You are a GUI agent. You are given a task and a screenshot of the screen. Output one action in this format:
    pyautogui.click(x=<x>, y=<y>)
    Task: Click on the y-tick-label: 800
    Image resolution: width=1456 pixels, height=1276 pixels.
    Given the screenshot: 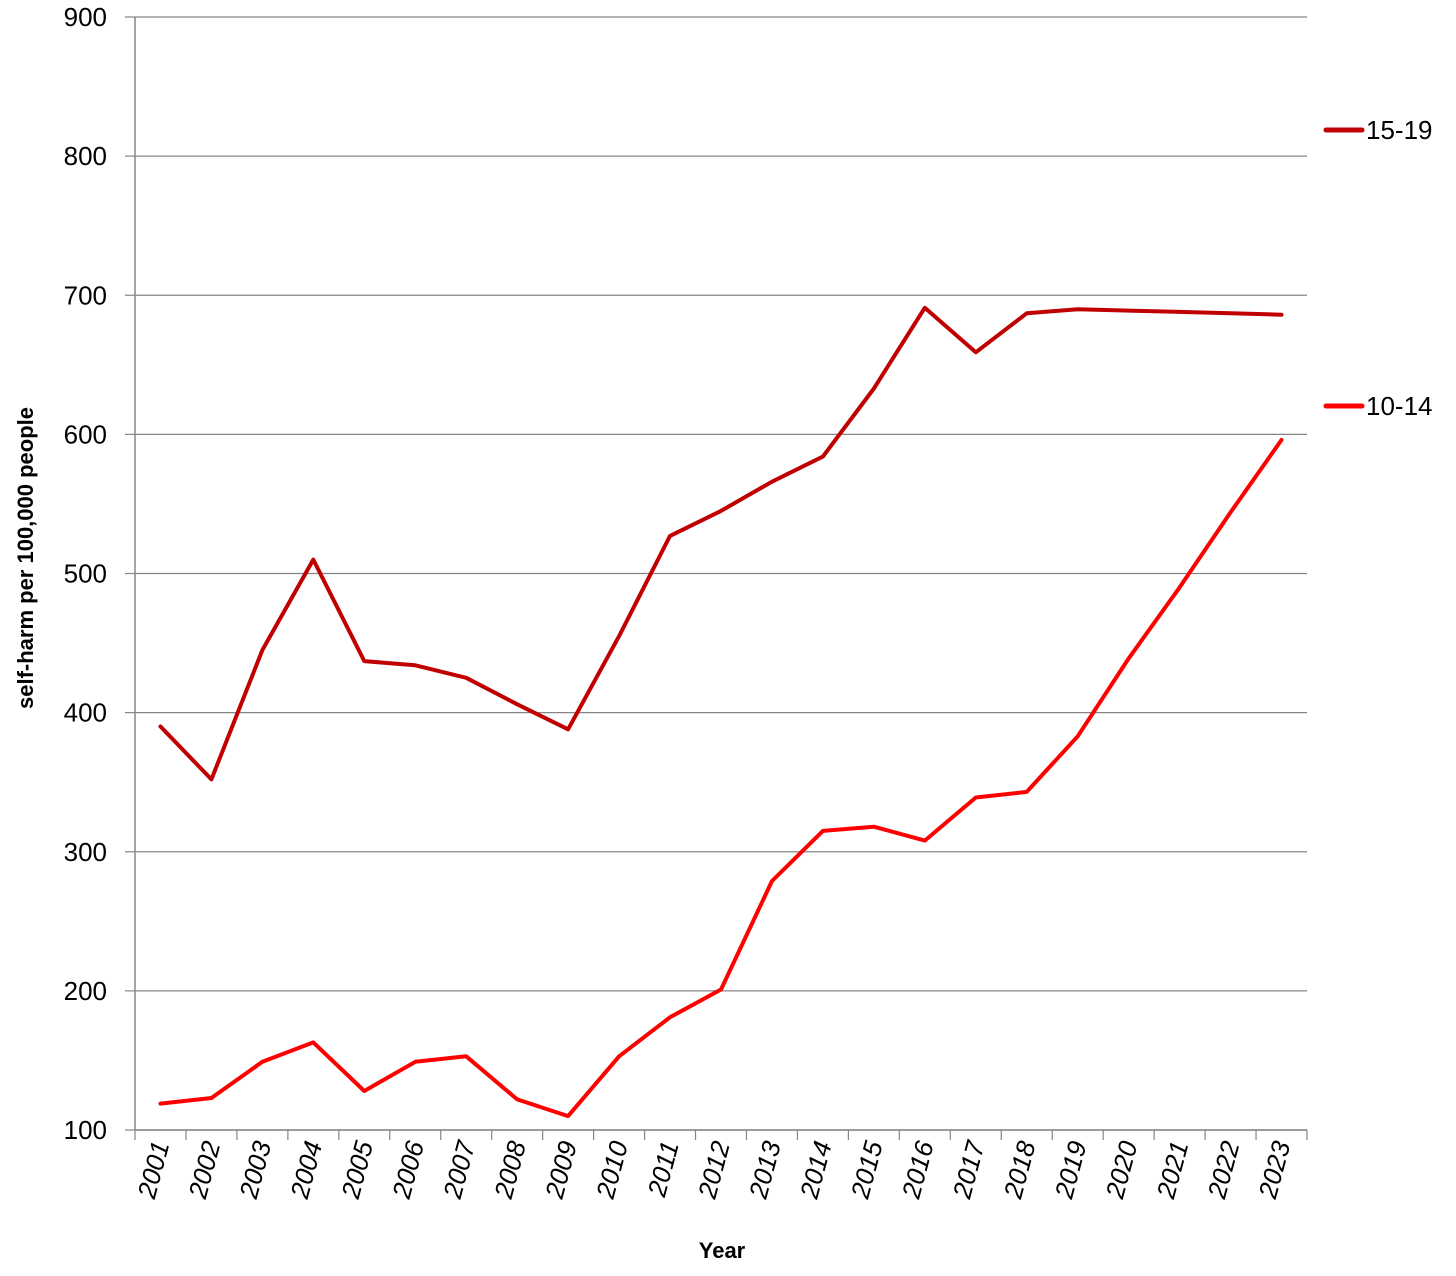 What is the action you would take?
    pyautogui.click(x=85, y=156)
    